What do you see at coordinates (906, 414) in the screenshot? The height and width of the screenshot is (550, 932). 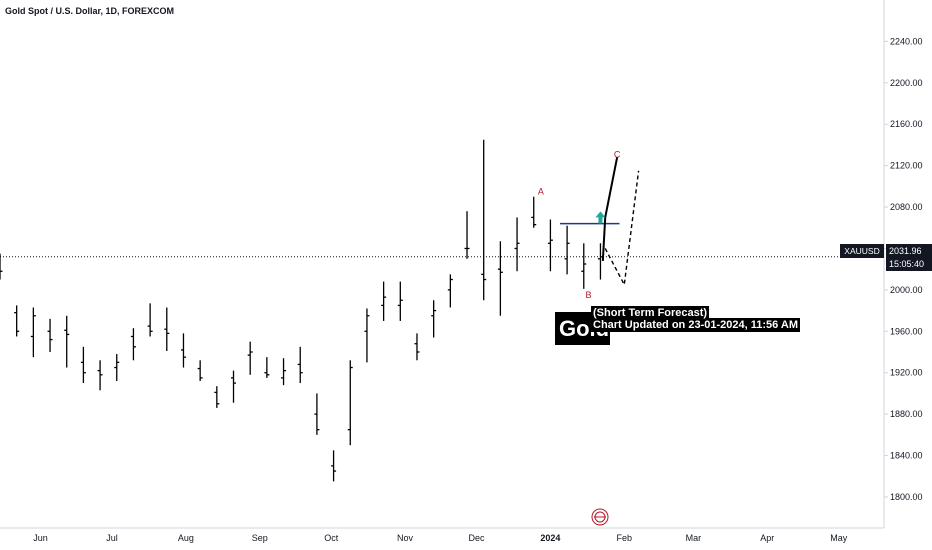 I see `price-tick-label: 1880.00` at bounding box center [906, 414].